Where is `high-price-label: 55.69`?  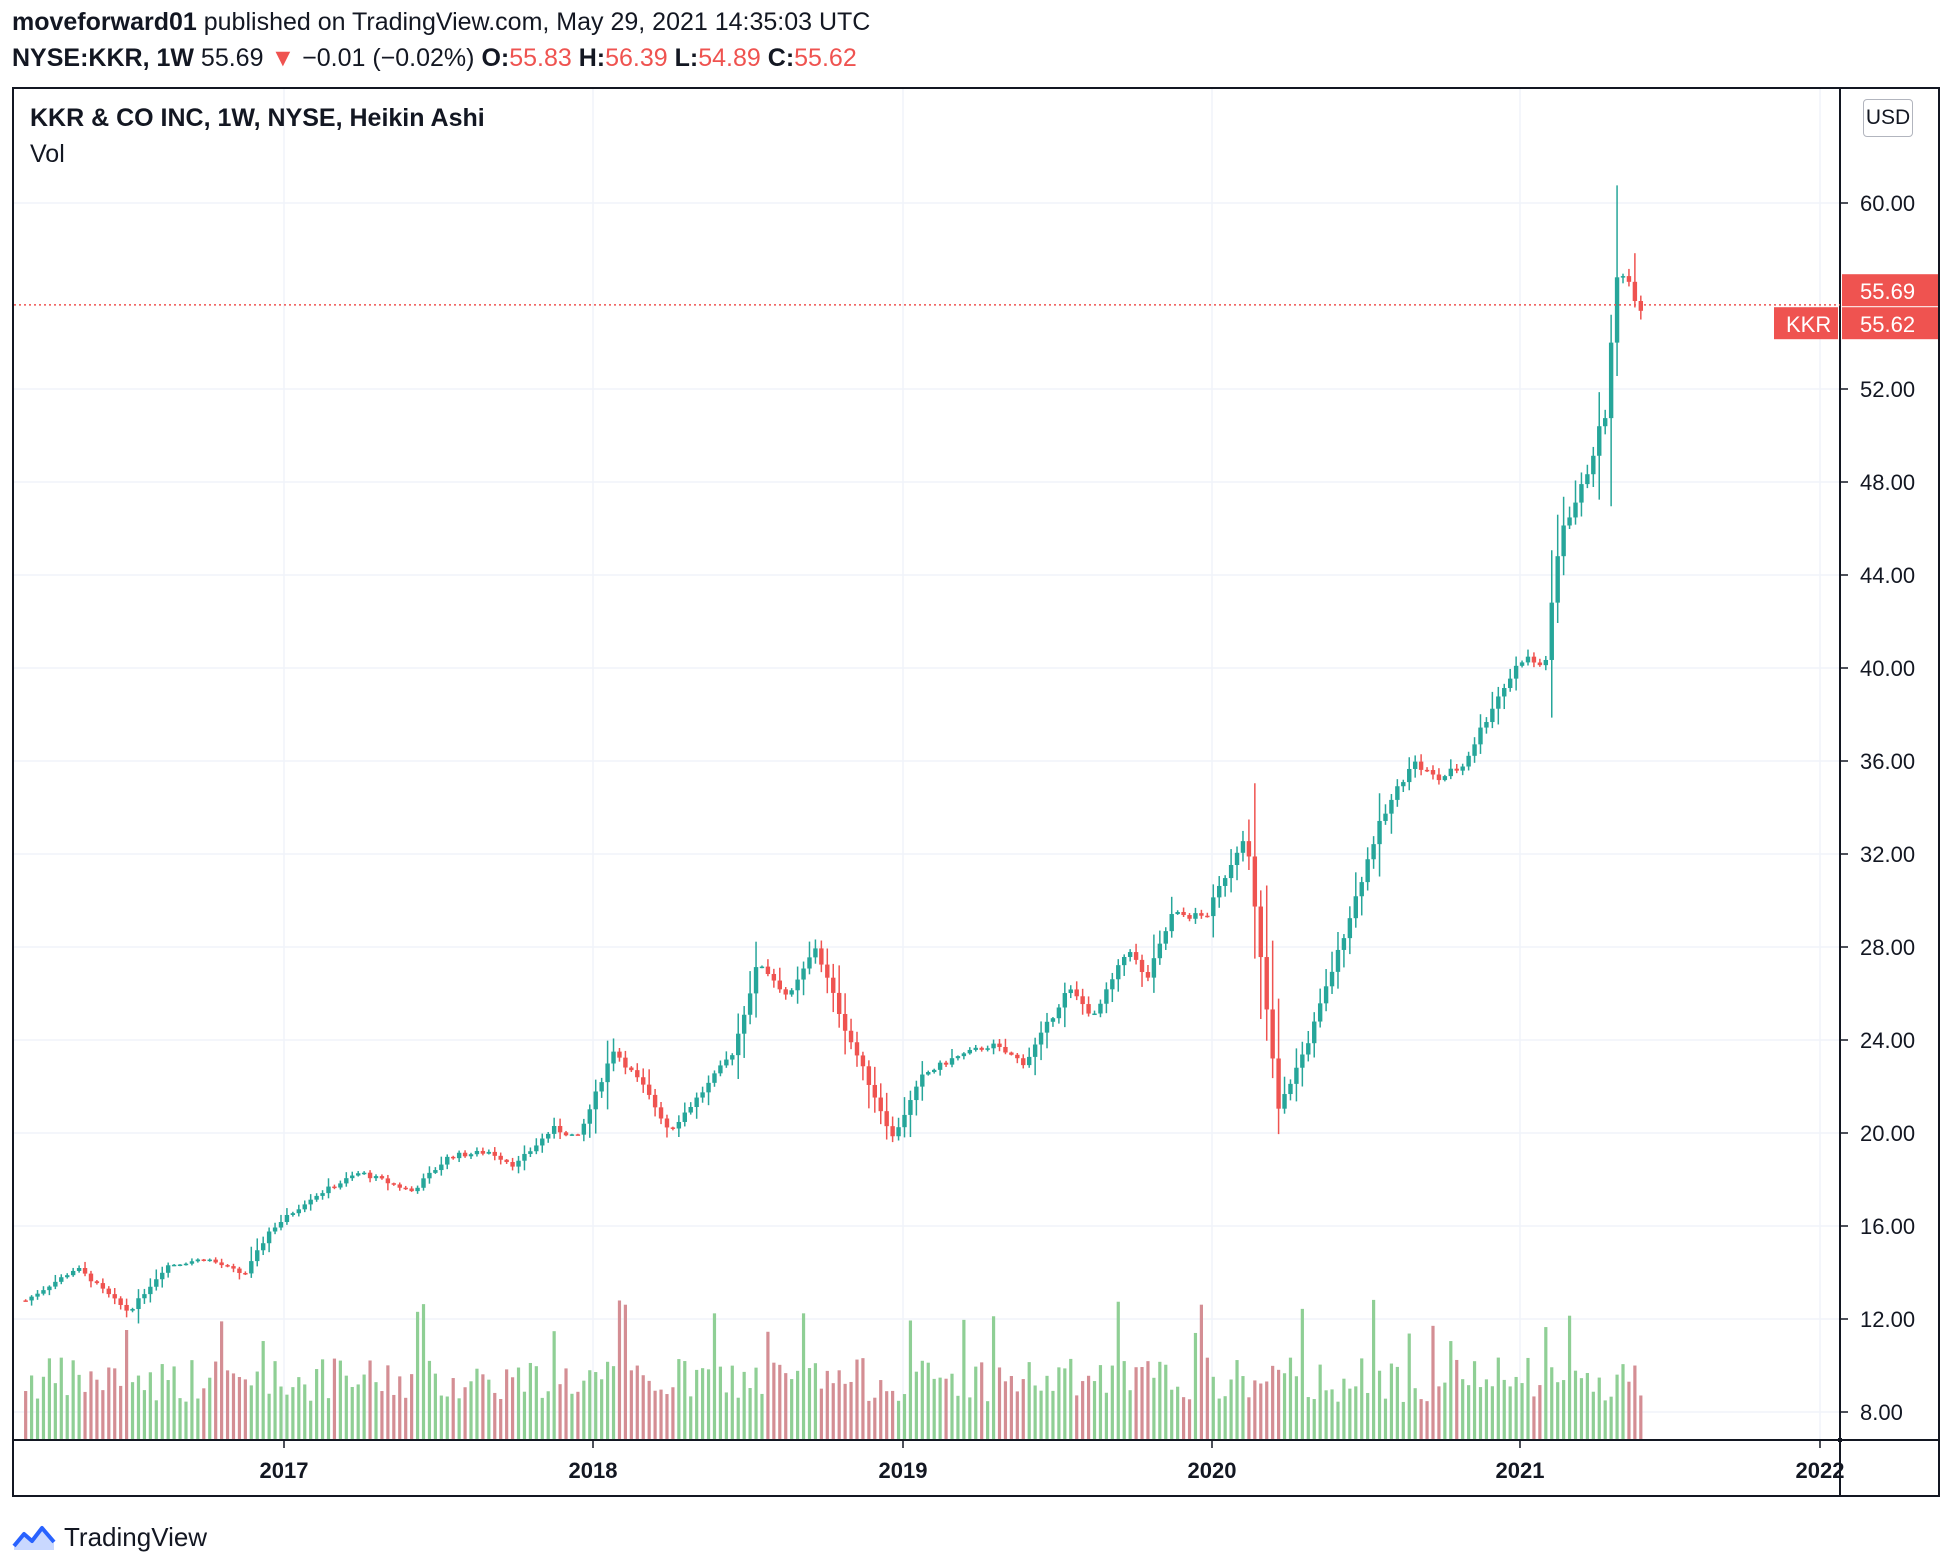
high-price-label: 55.69 is located at coordinates (1887, 291).